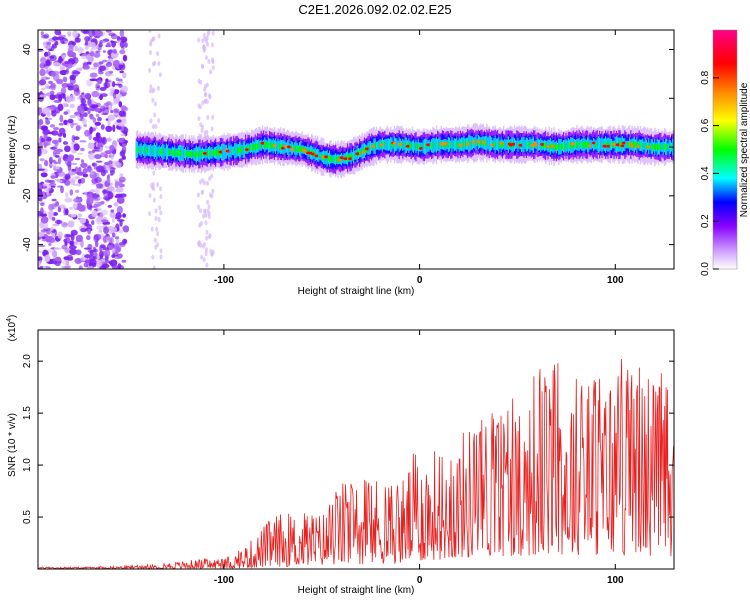 This screenshot has height=600, width=750. I want to click on colorbar-tick-label: 0.2, so click(705, 221).